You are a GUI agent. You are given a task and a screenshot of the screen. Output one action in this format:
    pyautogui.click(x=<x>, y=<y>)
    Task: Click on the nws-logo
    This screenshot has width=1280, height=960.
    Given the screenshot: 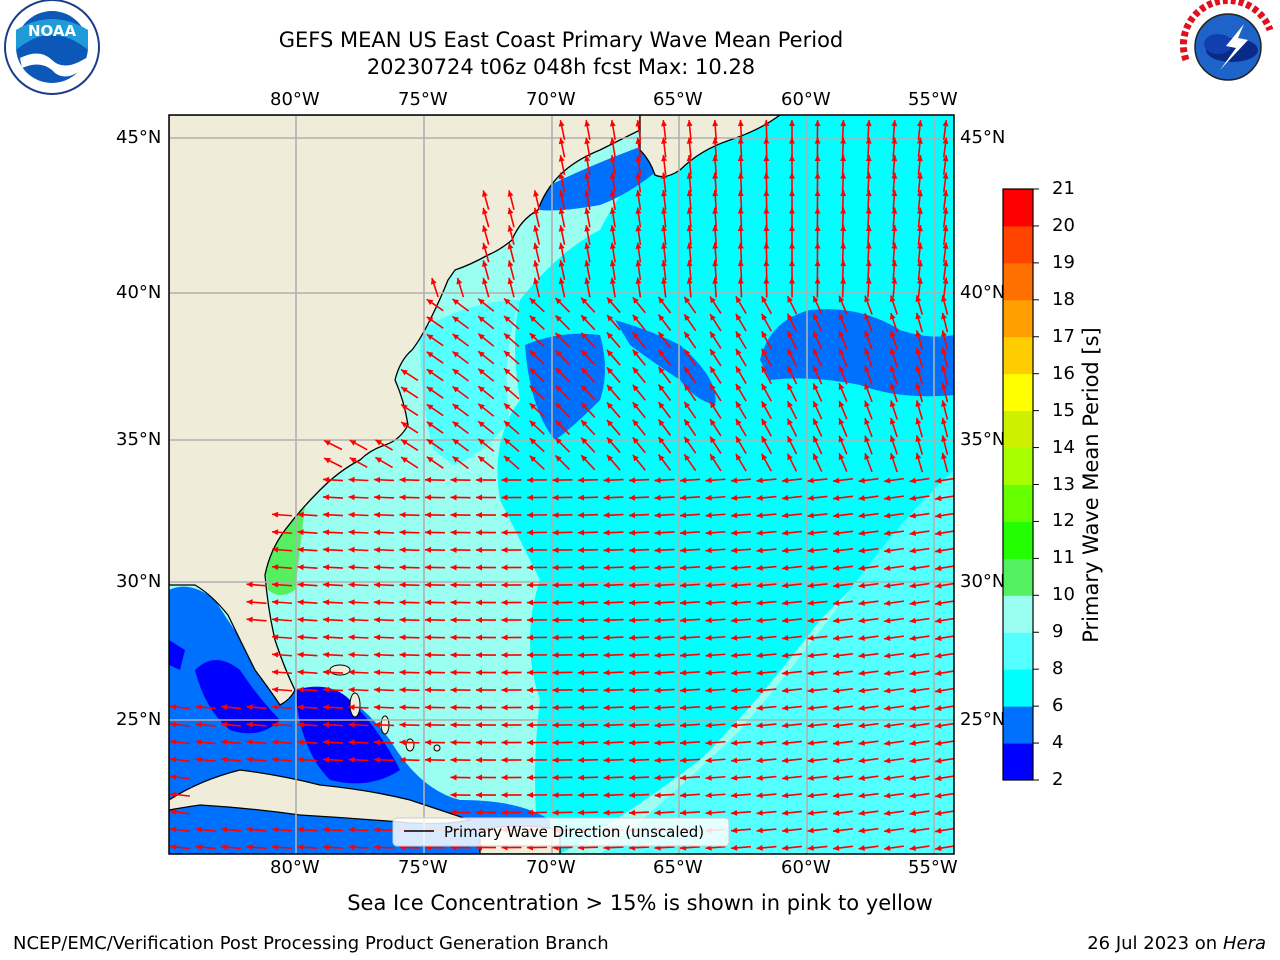 What is the action you would take?
    pyautogui.click(x=1227, y=47)
    